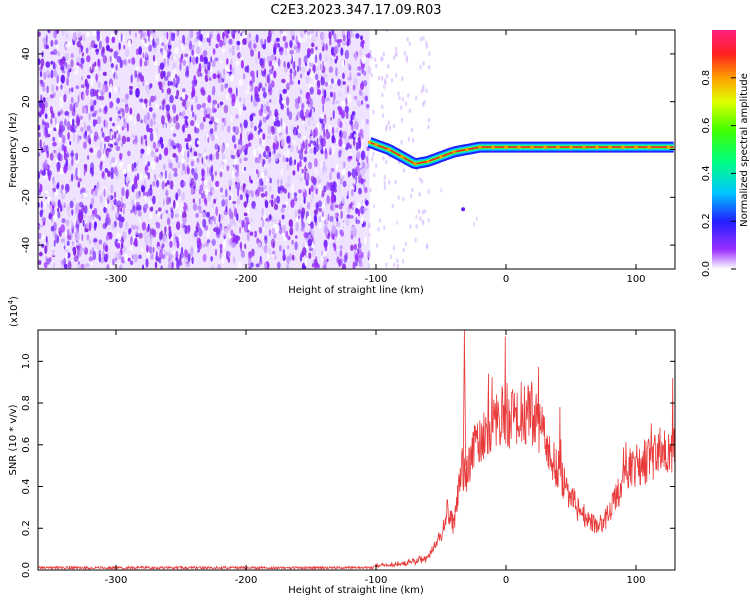 Image resolution: width=750 pixels, height=600 pixels. Describe the element at coordinates (26, 197) in the screenshot. I see `spectrogram-ytick-label: -20` at that location.